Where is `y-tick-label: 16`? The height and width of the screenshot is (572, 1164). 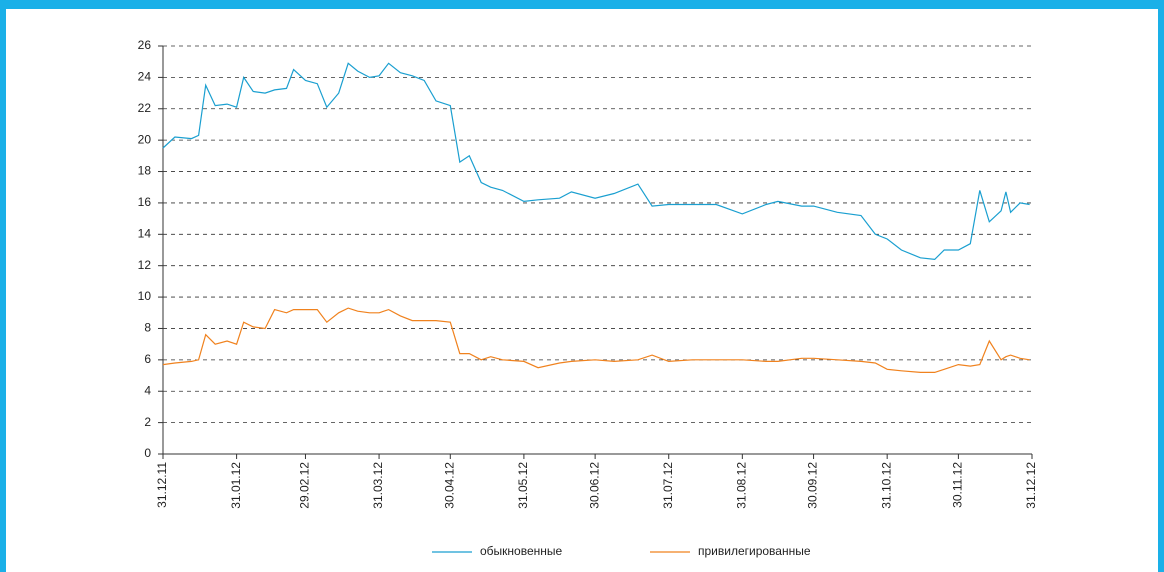 y-tick-label: 16 is located at coordinates (145, 202).